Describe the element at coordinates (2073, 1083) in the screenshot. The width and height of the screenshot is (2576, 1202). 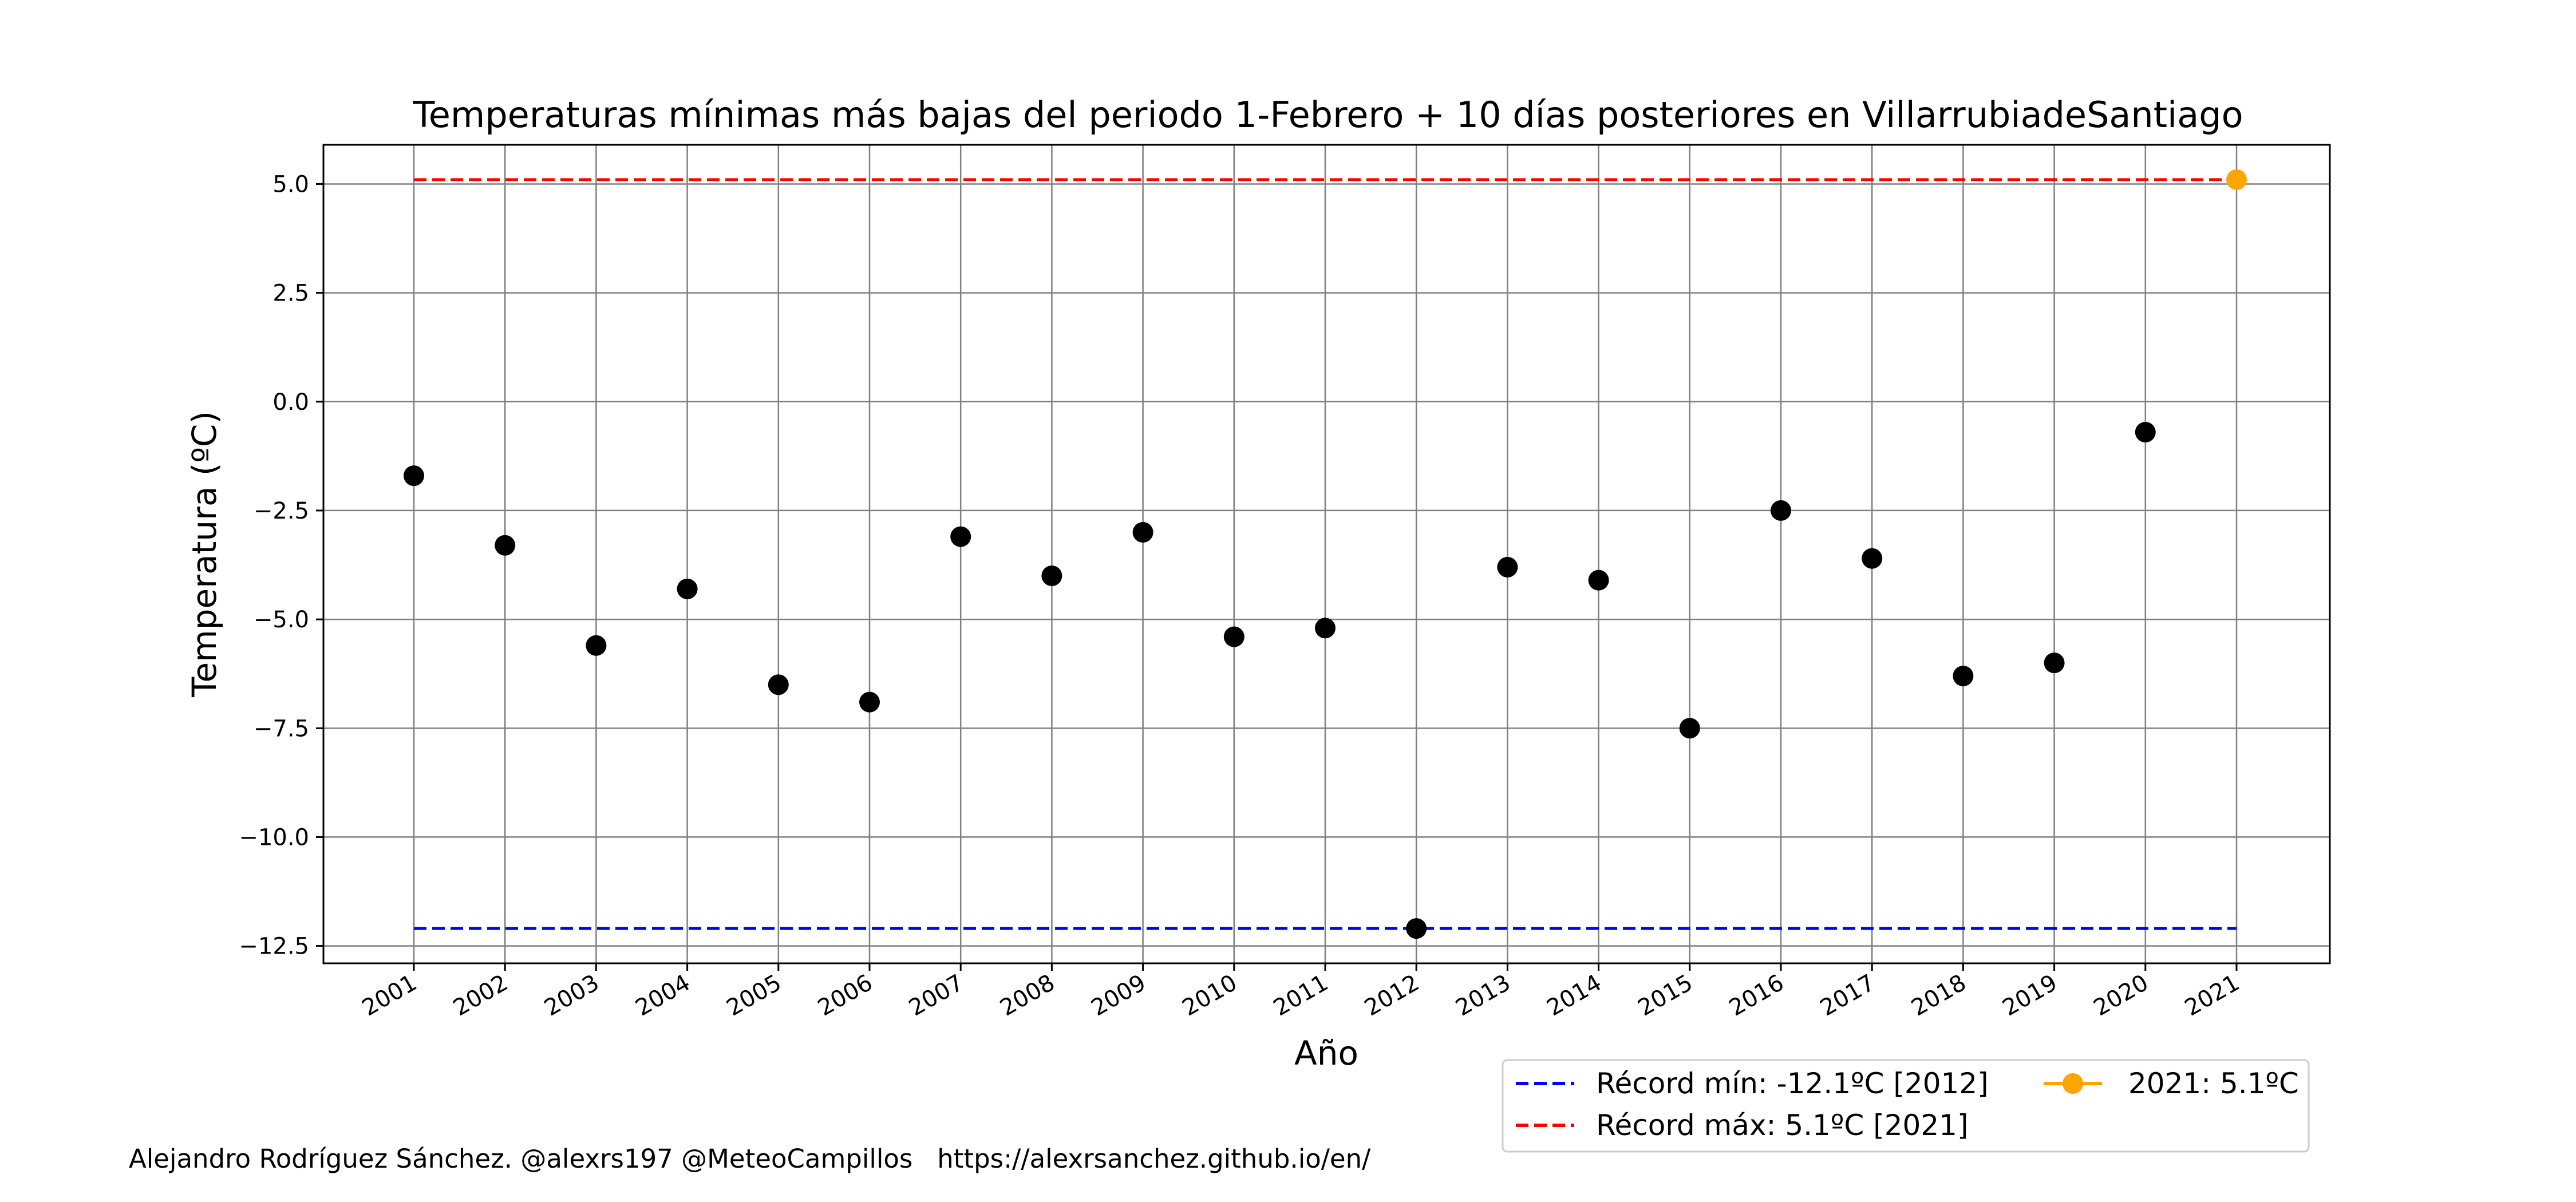
I see `legend-2021-swatch-marker` at that location.